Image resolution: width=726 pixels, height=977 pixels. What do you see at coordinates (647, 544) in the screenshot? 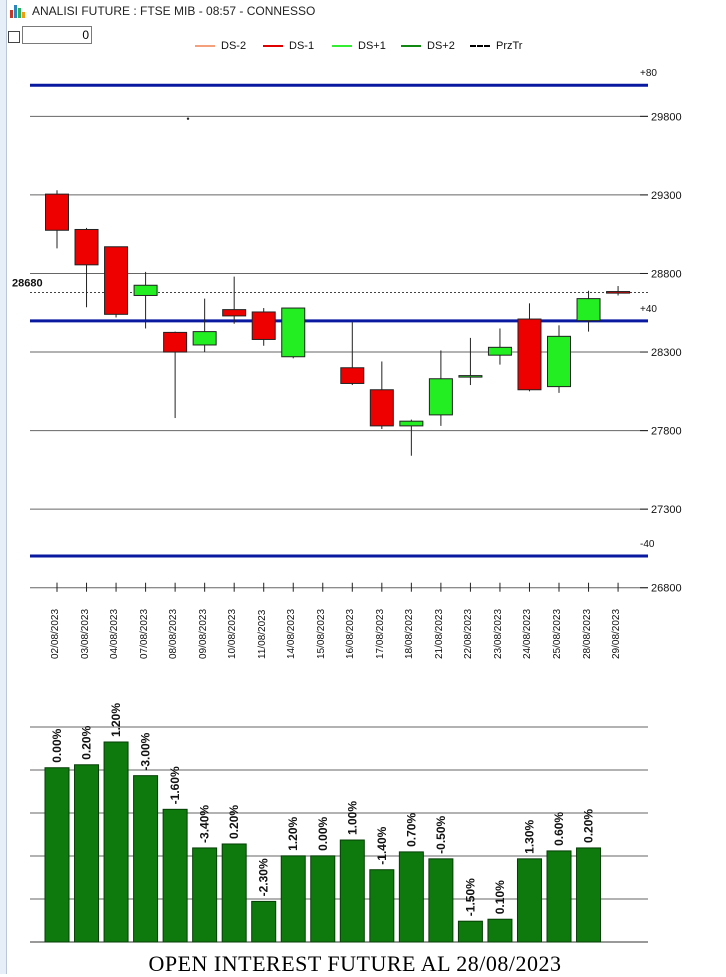
I see `band-label: -40` at bounding box center [647, 544].